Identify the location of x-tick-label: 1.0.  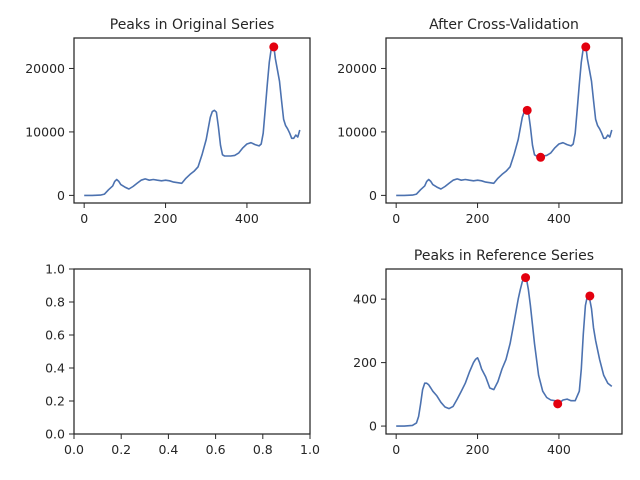
(310, 449).